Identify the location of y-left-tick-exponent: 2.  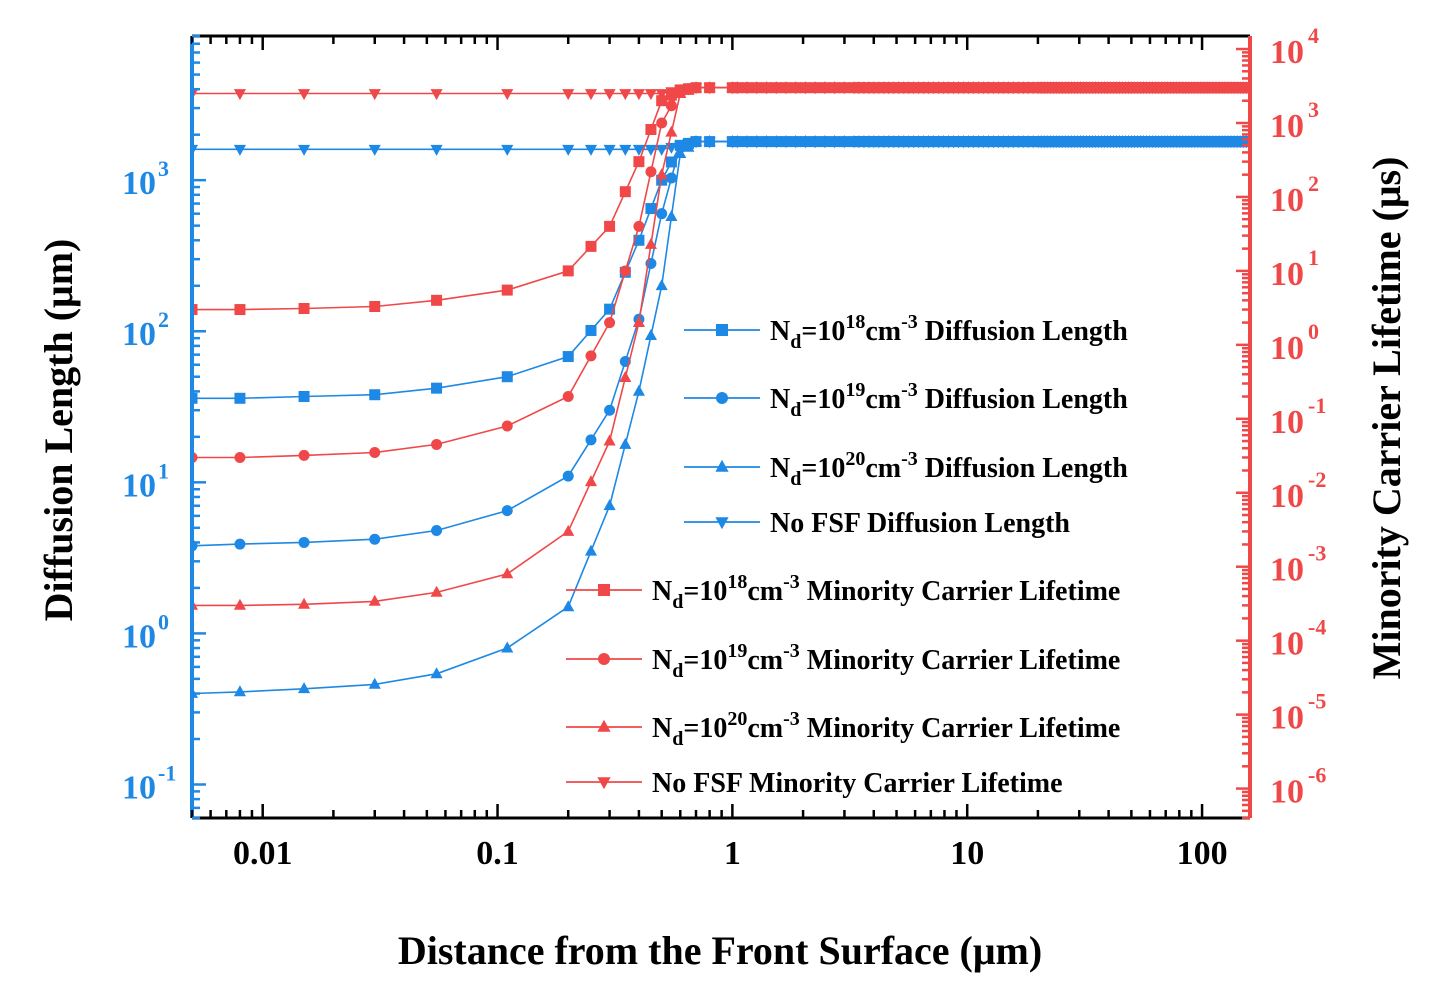
(163, 319).